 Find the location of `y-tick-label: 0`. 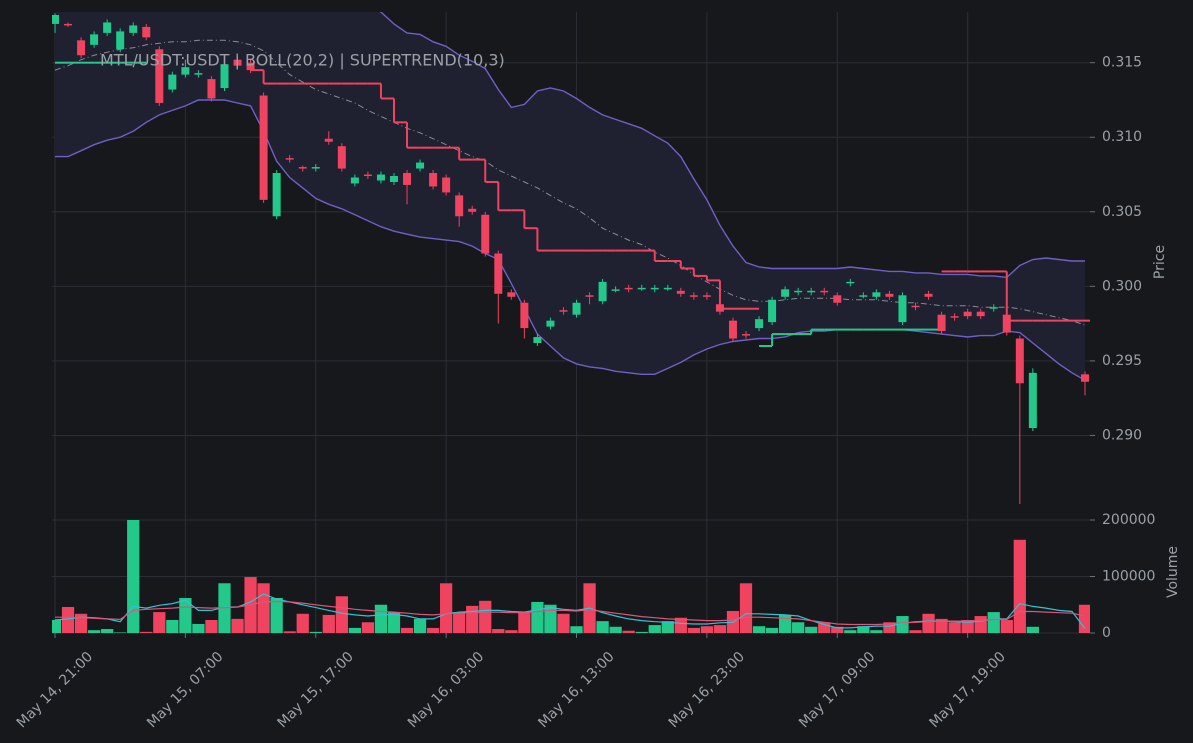

y-tick-label: 0 is located at coordinates (1106, 633).